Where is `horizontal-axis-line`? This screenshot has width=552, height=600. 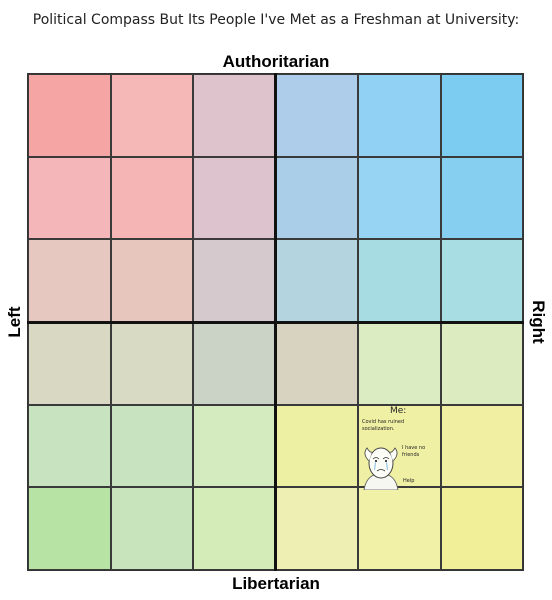
horizontal-axis-line is located at coordinates (275, 322).